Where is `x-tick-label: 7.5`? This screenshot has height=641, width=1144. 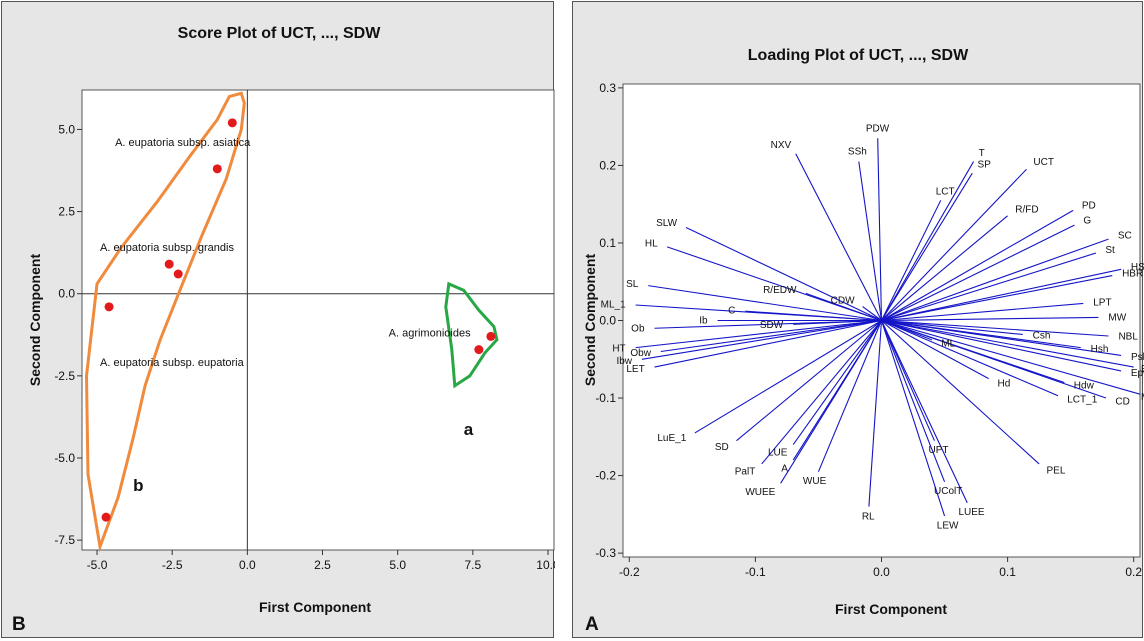 x-tick-label: 7.5 is located at coordinates (472, 565).